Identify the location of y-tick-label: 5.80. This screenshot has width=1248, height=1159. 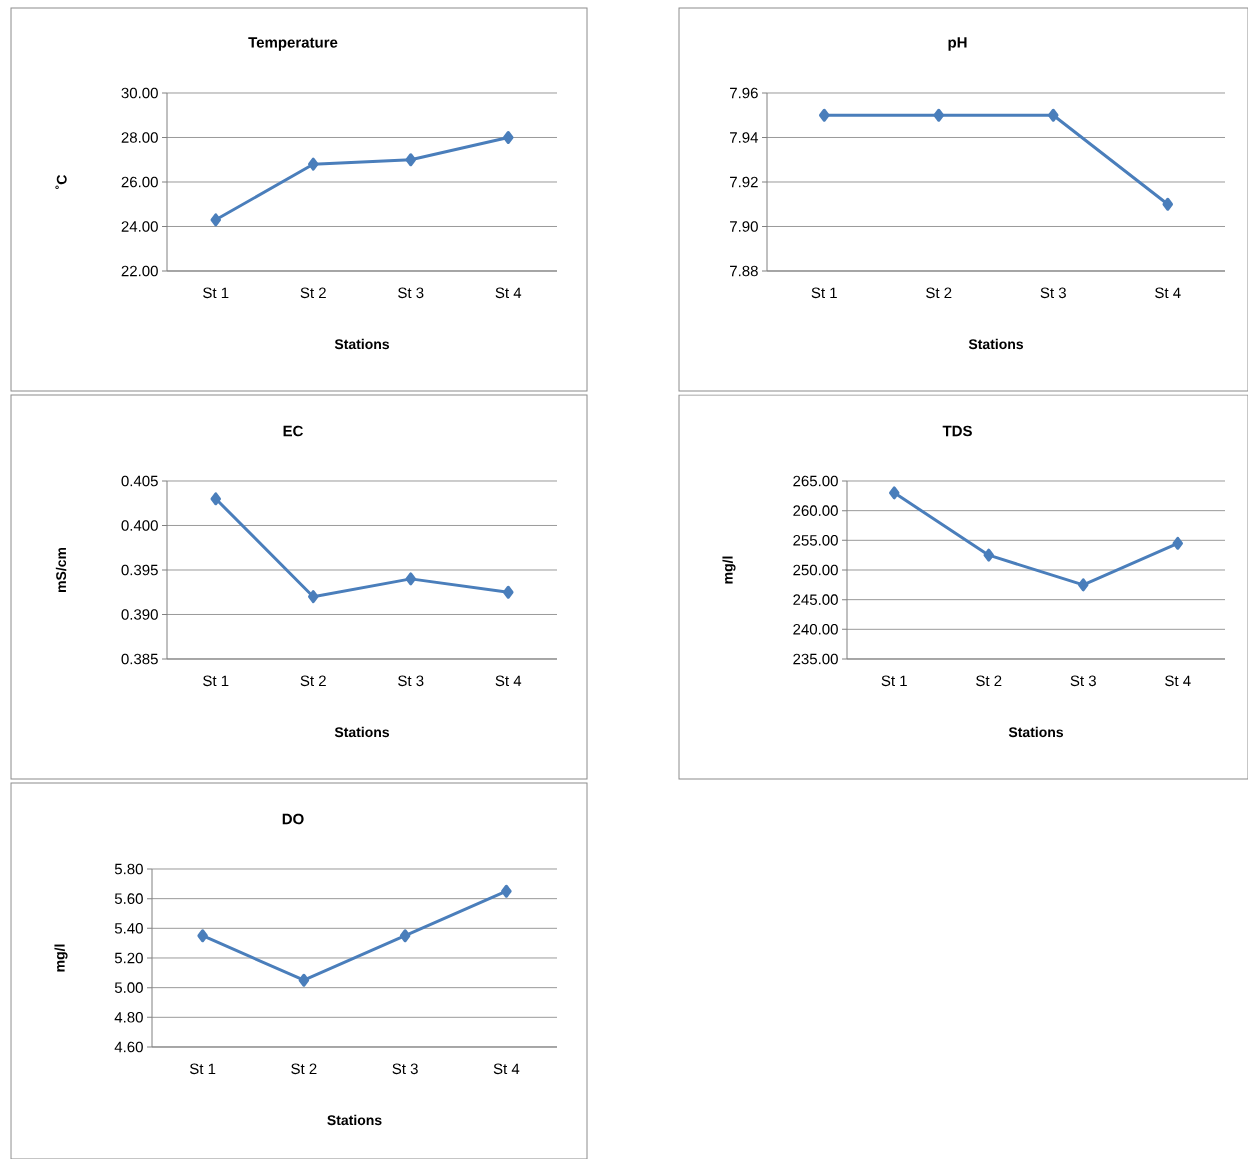
(128, 869).